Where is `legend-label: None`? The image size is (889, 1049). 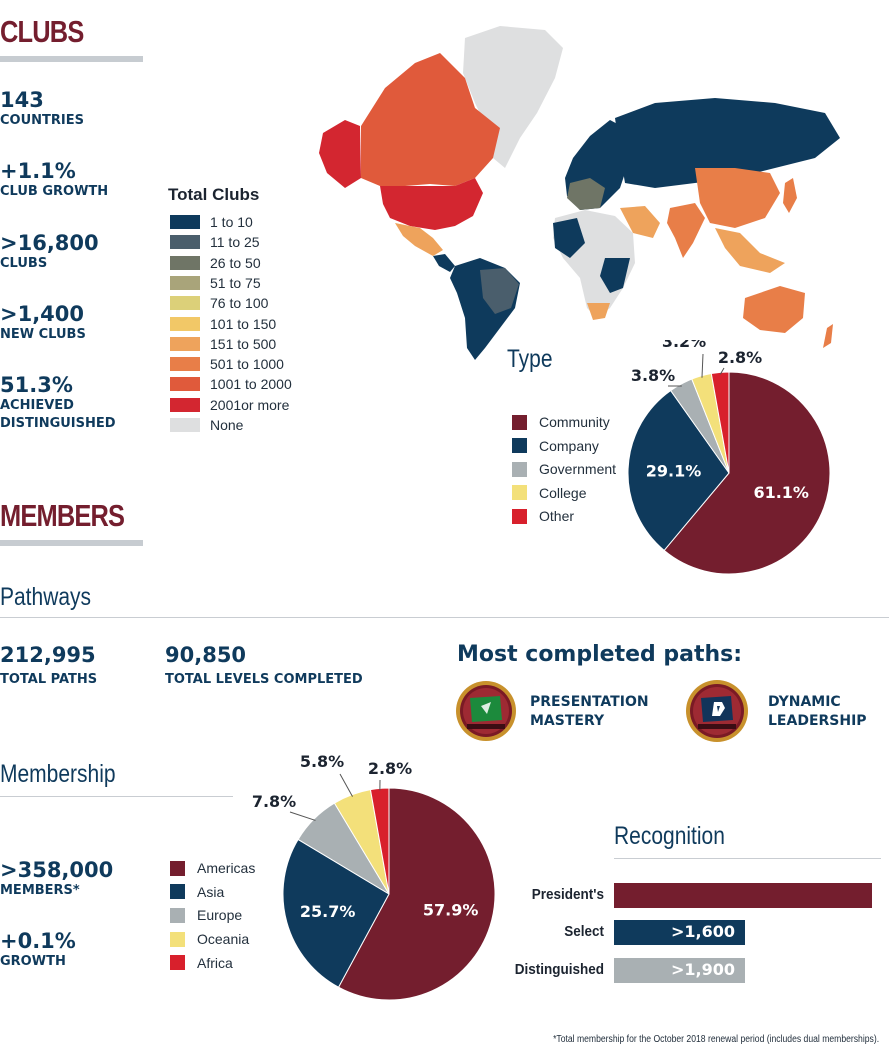
legend-label: None is located at coordinates (227, 425).